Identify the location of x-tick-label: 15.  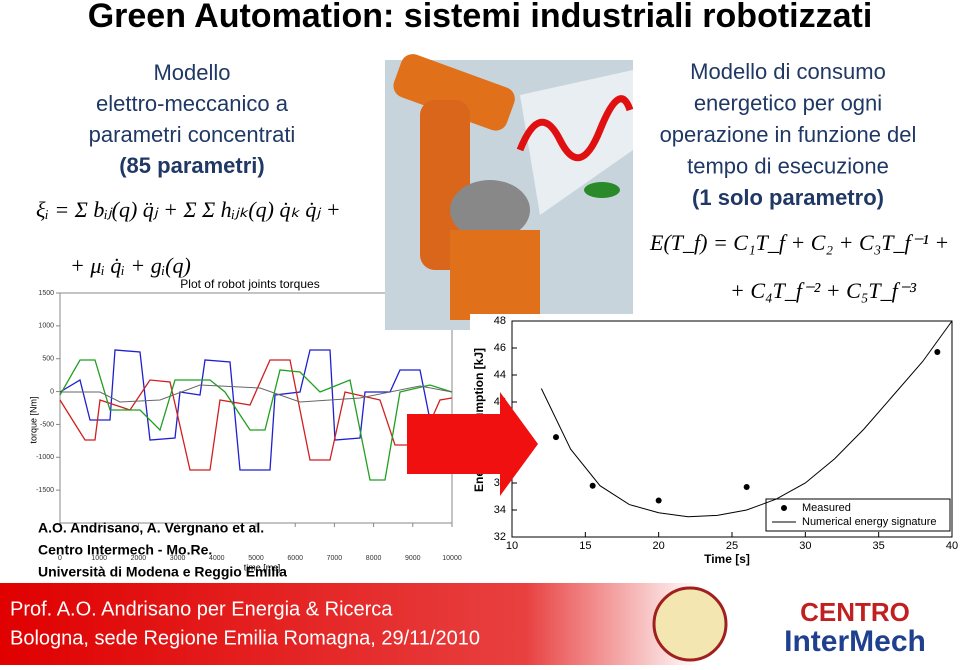
(585, 546).